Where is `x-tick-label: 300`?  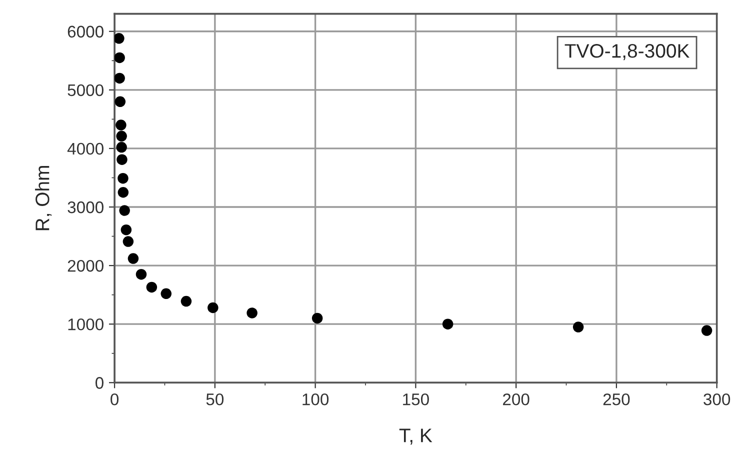 x-tick-label: 300 is located at coordinates (717, 399).